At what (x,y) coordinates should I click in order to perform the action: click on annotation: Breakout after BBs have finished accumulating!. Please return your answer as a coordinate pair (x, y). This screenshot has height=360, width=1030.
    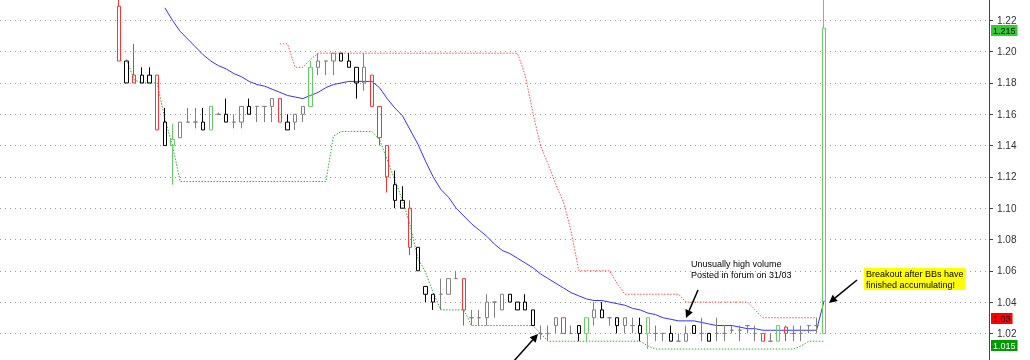
    Looking at the image, I should click on (915, 279).